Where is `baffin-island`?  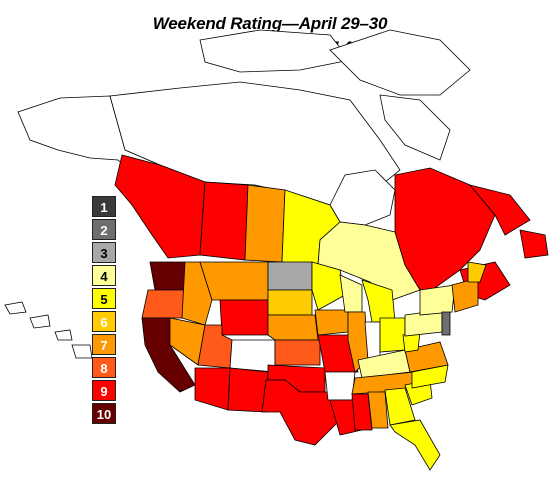 baffin-island is located at coordinates (415, 127).